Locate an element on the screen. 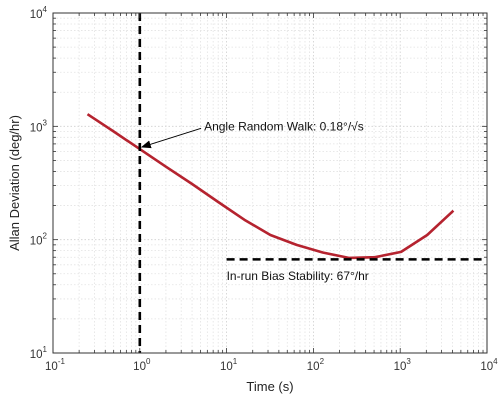 The width and height of the screenshot is (502, 400). y-axis-label: Allan Deviation (deg/hr) is located at coordinates (14, 183).